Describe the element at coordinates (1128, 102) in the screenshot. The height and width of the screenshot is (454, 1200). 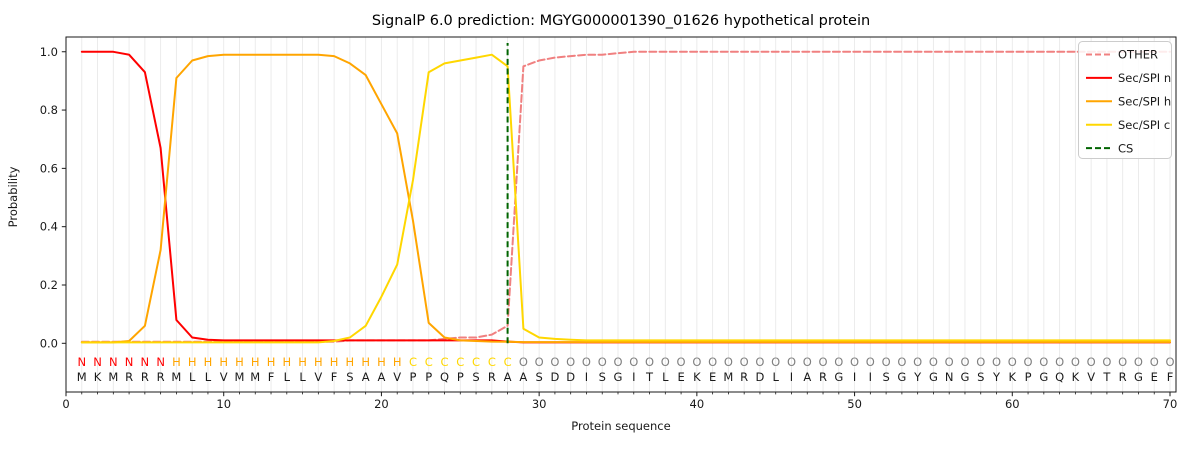
I see `legend-item-sec-spi-h: Sec/SPI h` at that location.